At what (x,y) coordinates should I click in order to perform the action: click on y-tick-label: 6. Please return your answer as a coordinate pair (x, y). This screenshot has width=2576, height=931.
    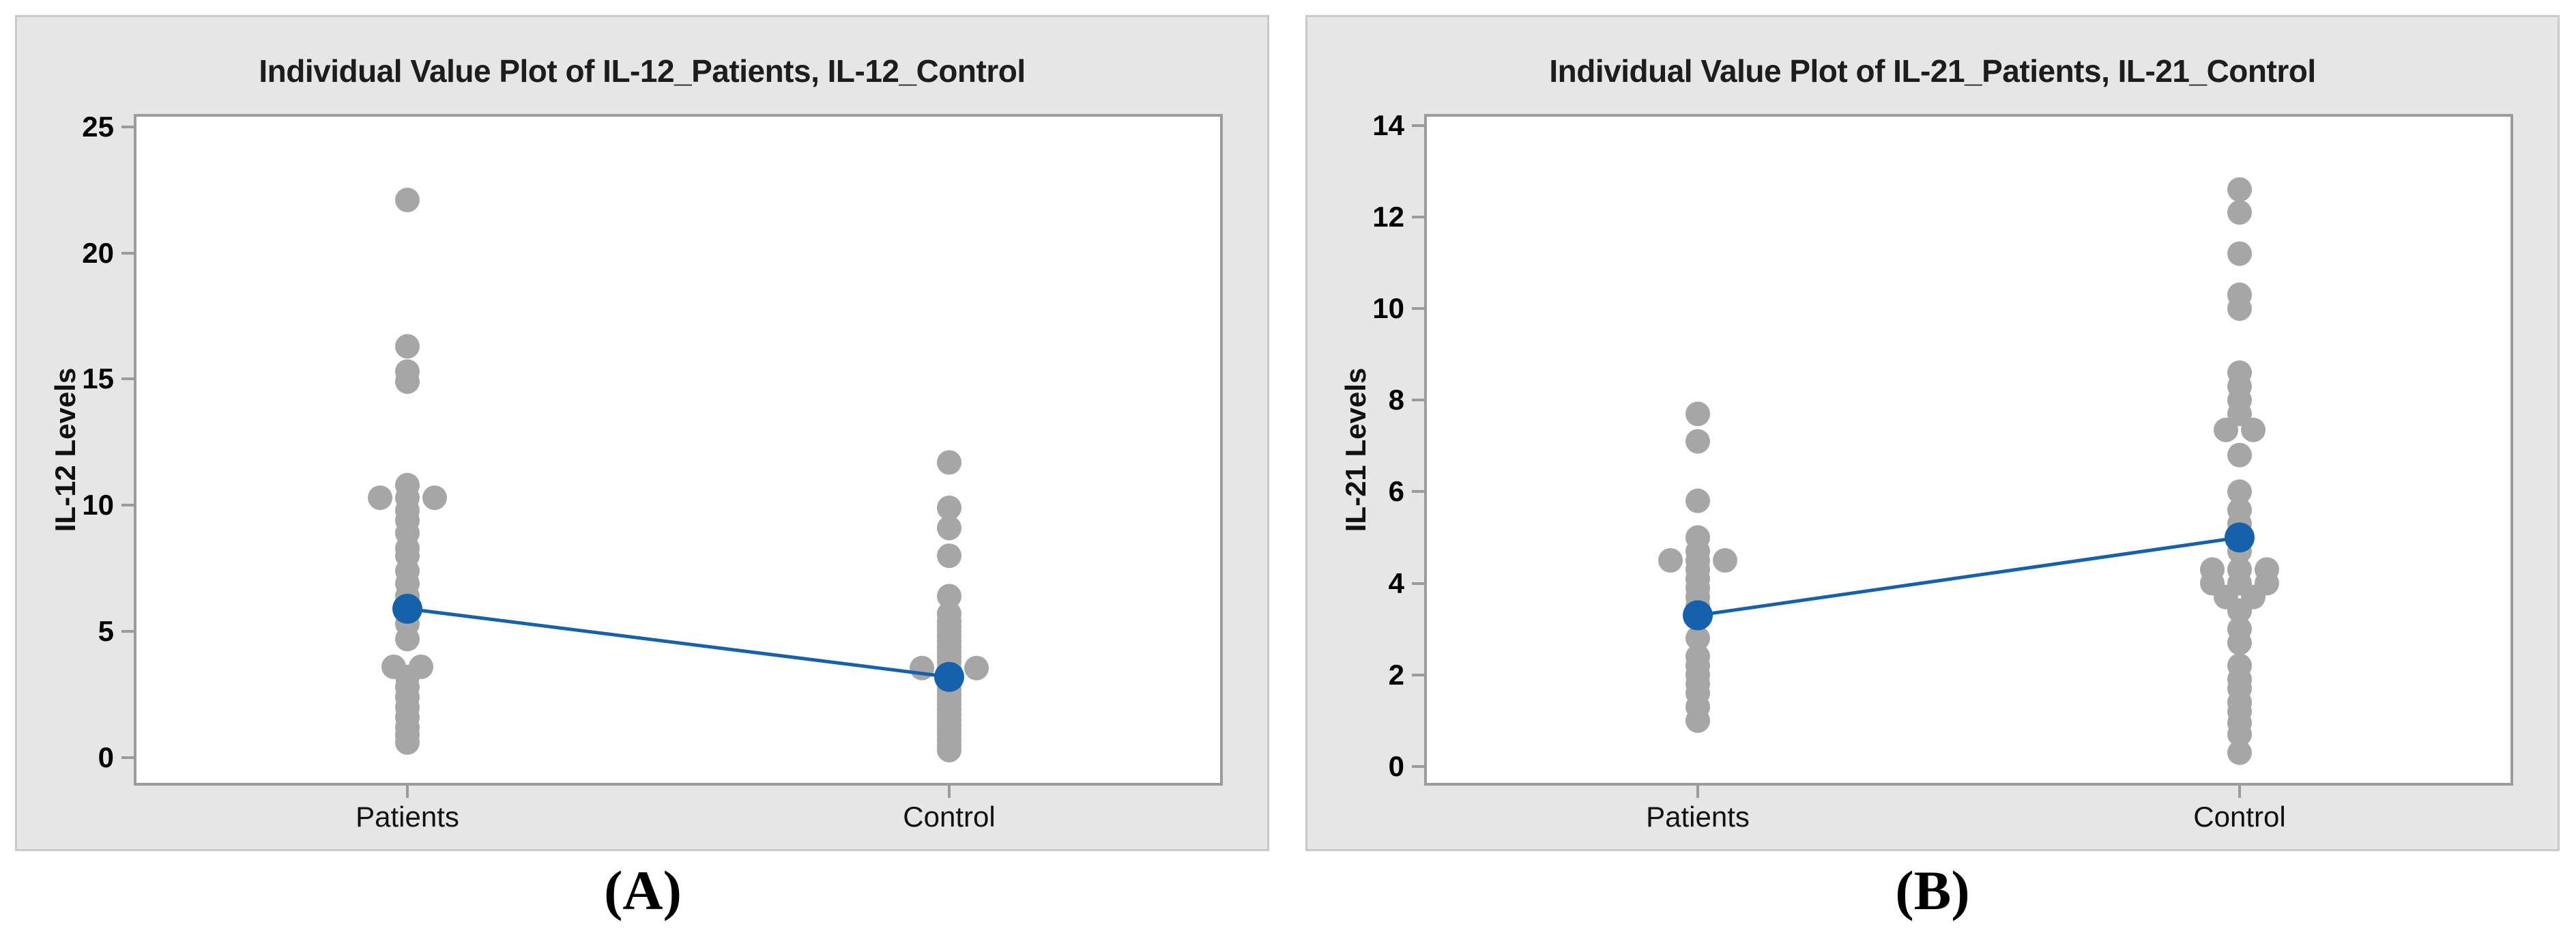
    Looking at the image, I should click on (1396, 491).